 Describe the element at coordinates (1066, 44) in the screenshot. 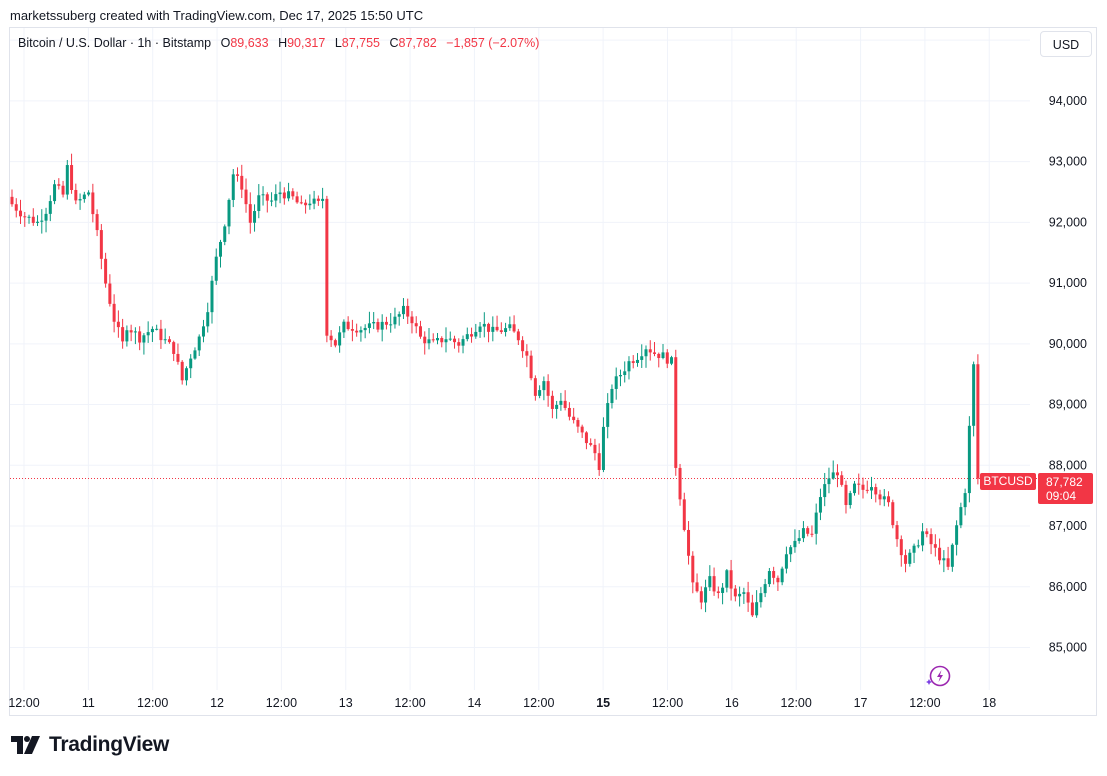

I see `currency-button: USD` at that location.